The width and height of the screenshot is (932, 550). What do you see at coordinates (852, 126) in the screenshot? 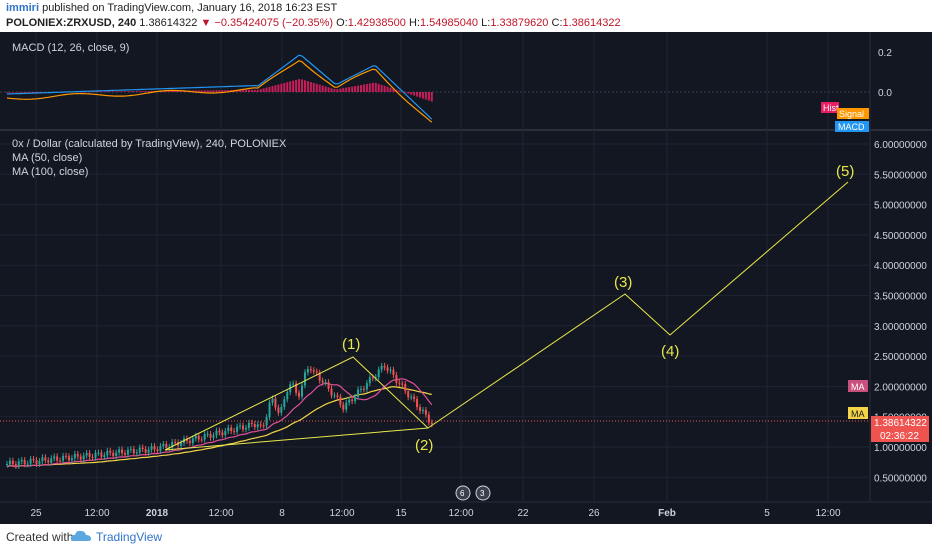
I see `macd-badge` at bounding box center [852, 126].